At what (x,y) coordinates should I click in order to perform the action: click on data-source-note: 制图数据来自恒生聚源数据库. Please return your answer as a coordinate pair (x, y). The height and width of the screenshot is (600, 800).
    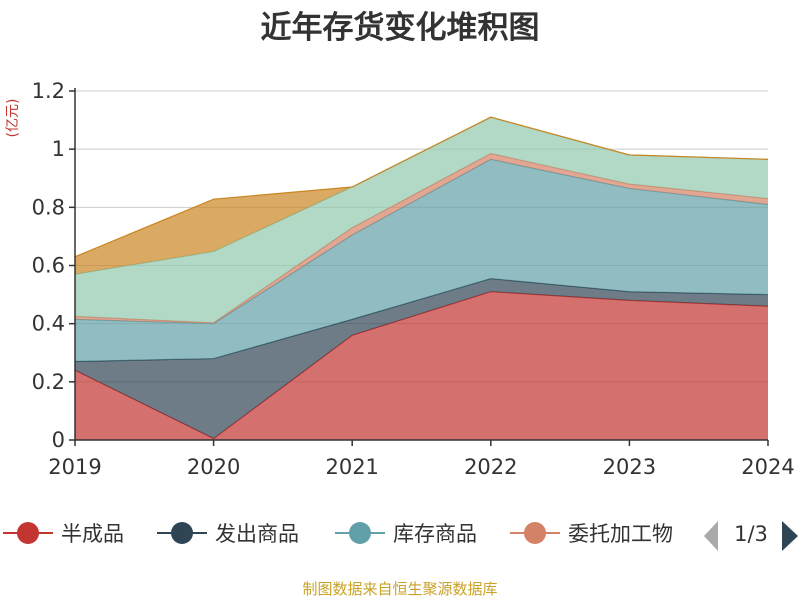
    Looking at the image, I should click on (399, 589).